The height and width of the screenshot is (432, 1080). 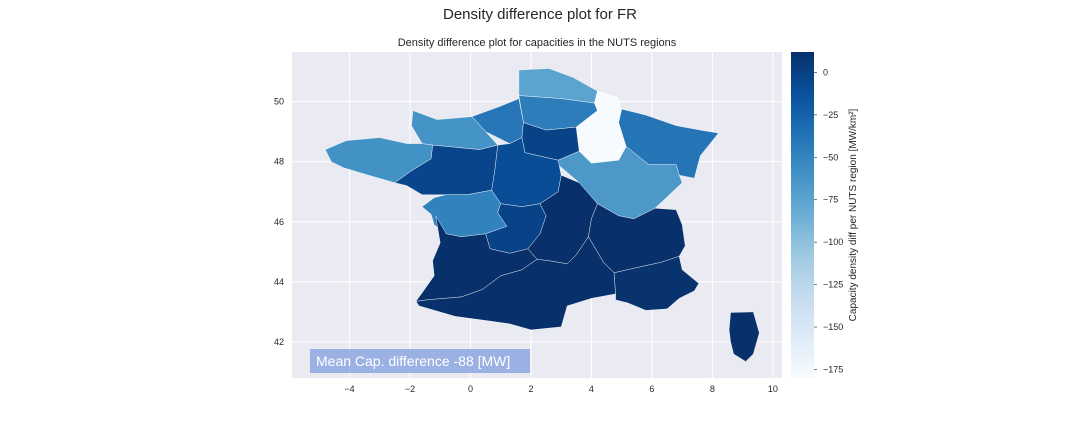 I want to click on colorbar-ticks: 0 −25 −50 −75 −100 −125 −150 −175, so click(x=828, y=221).